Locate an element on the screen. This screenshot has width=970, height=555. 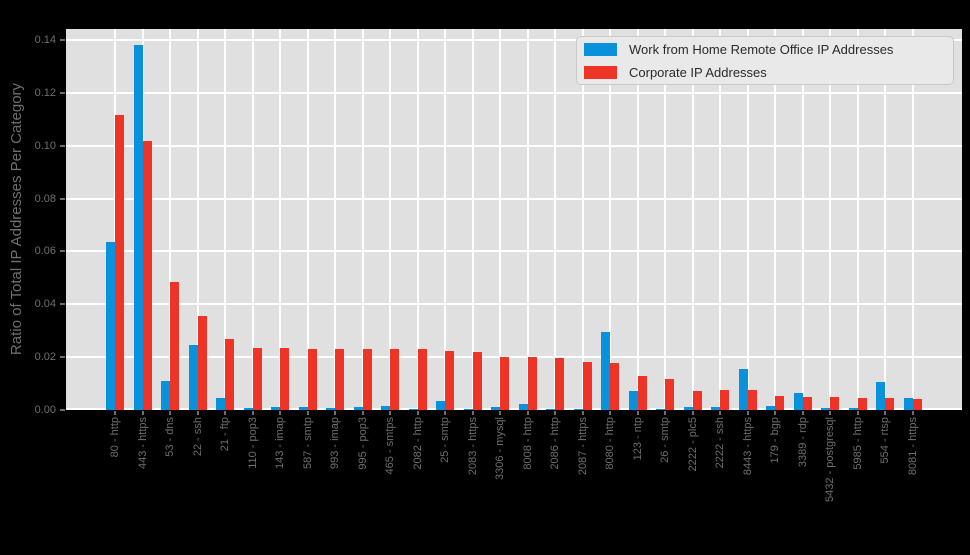
x-tick-label: 443 - https is located at coordinates (142, 443).